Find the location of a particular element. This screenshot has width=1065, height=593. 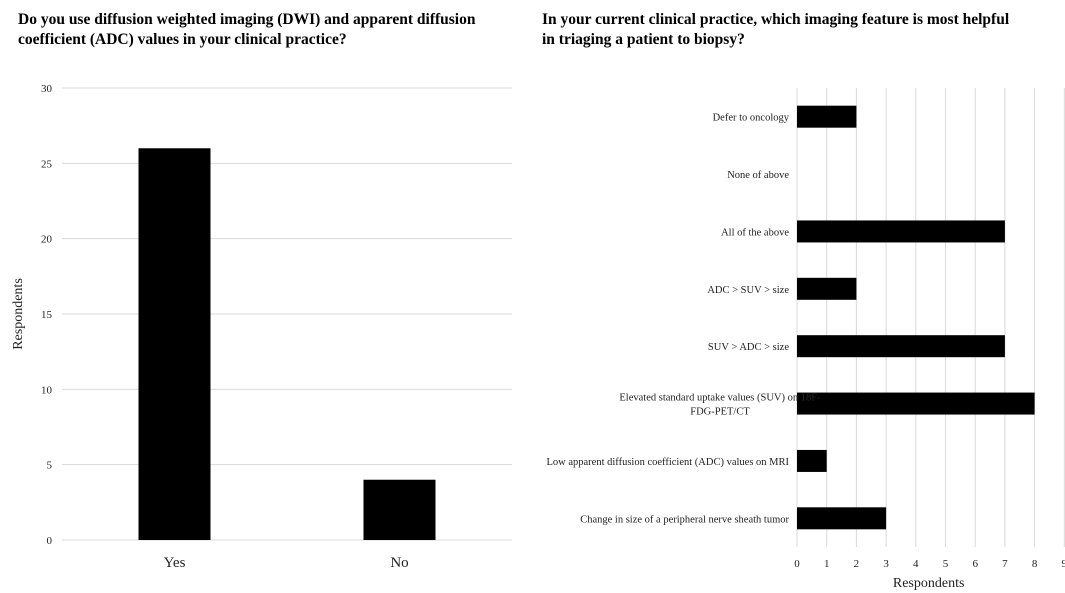

bar-defer-to-oncology is located at coordinates (827, 116).